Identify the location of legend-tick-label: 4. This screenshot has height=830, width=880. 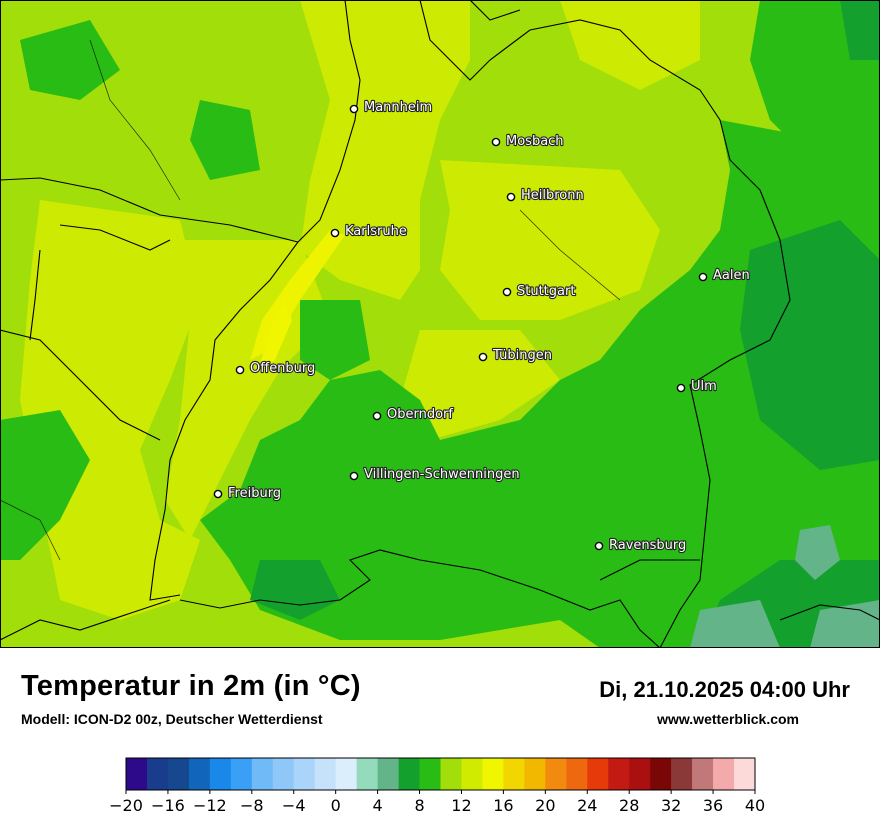
(378, 805).